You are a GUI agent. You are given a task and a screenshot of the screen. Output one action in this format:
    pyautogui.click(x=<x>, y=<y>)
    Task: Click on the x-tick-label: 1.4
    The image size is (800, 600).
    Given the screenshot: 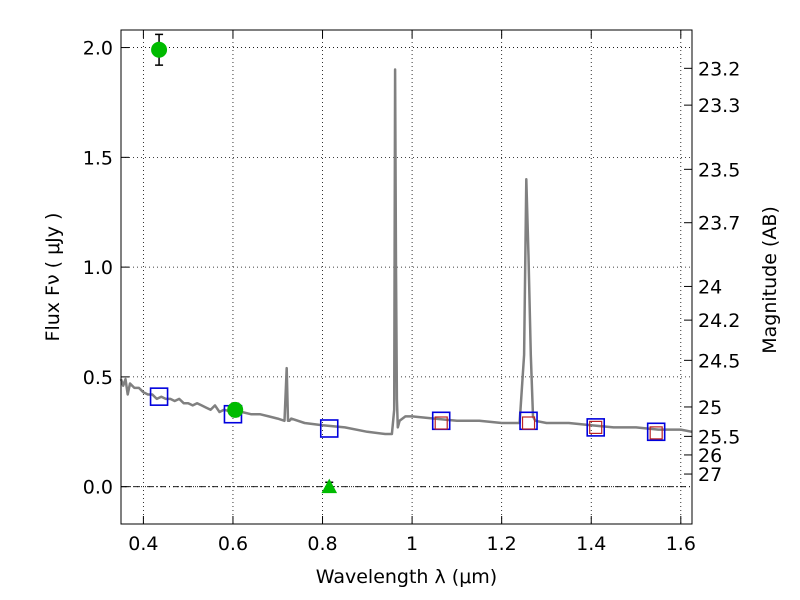 What is the action you would take?
    pyautogui.click(x=591, y=544)
    